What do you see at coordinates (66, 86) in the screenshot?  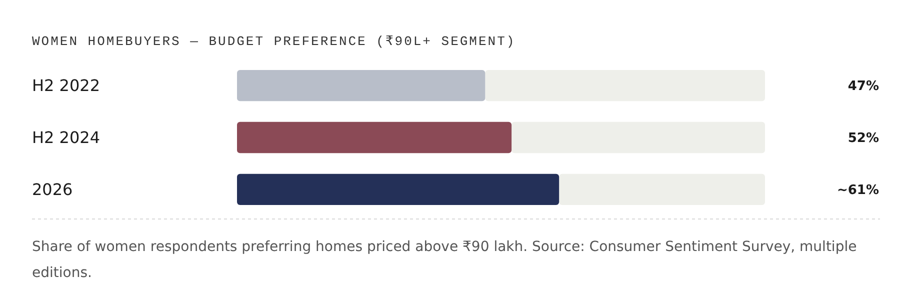 I see `y-tick-label: H2 2022` at bounding box center [66, 86].